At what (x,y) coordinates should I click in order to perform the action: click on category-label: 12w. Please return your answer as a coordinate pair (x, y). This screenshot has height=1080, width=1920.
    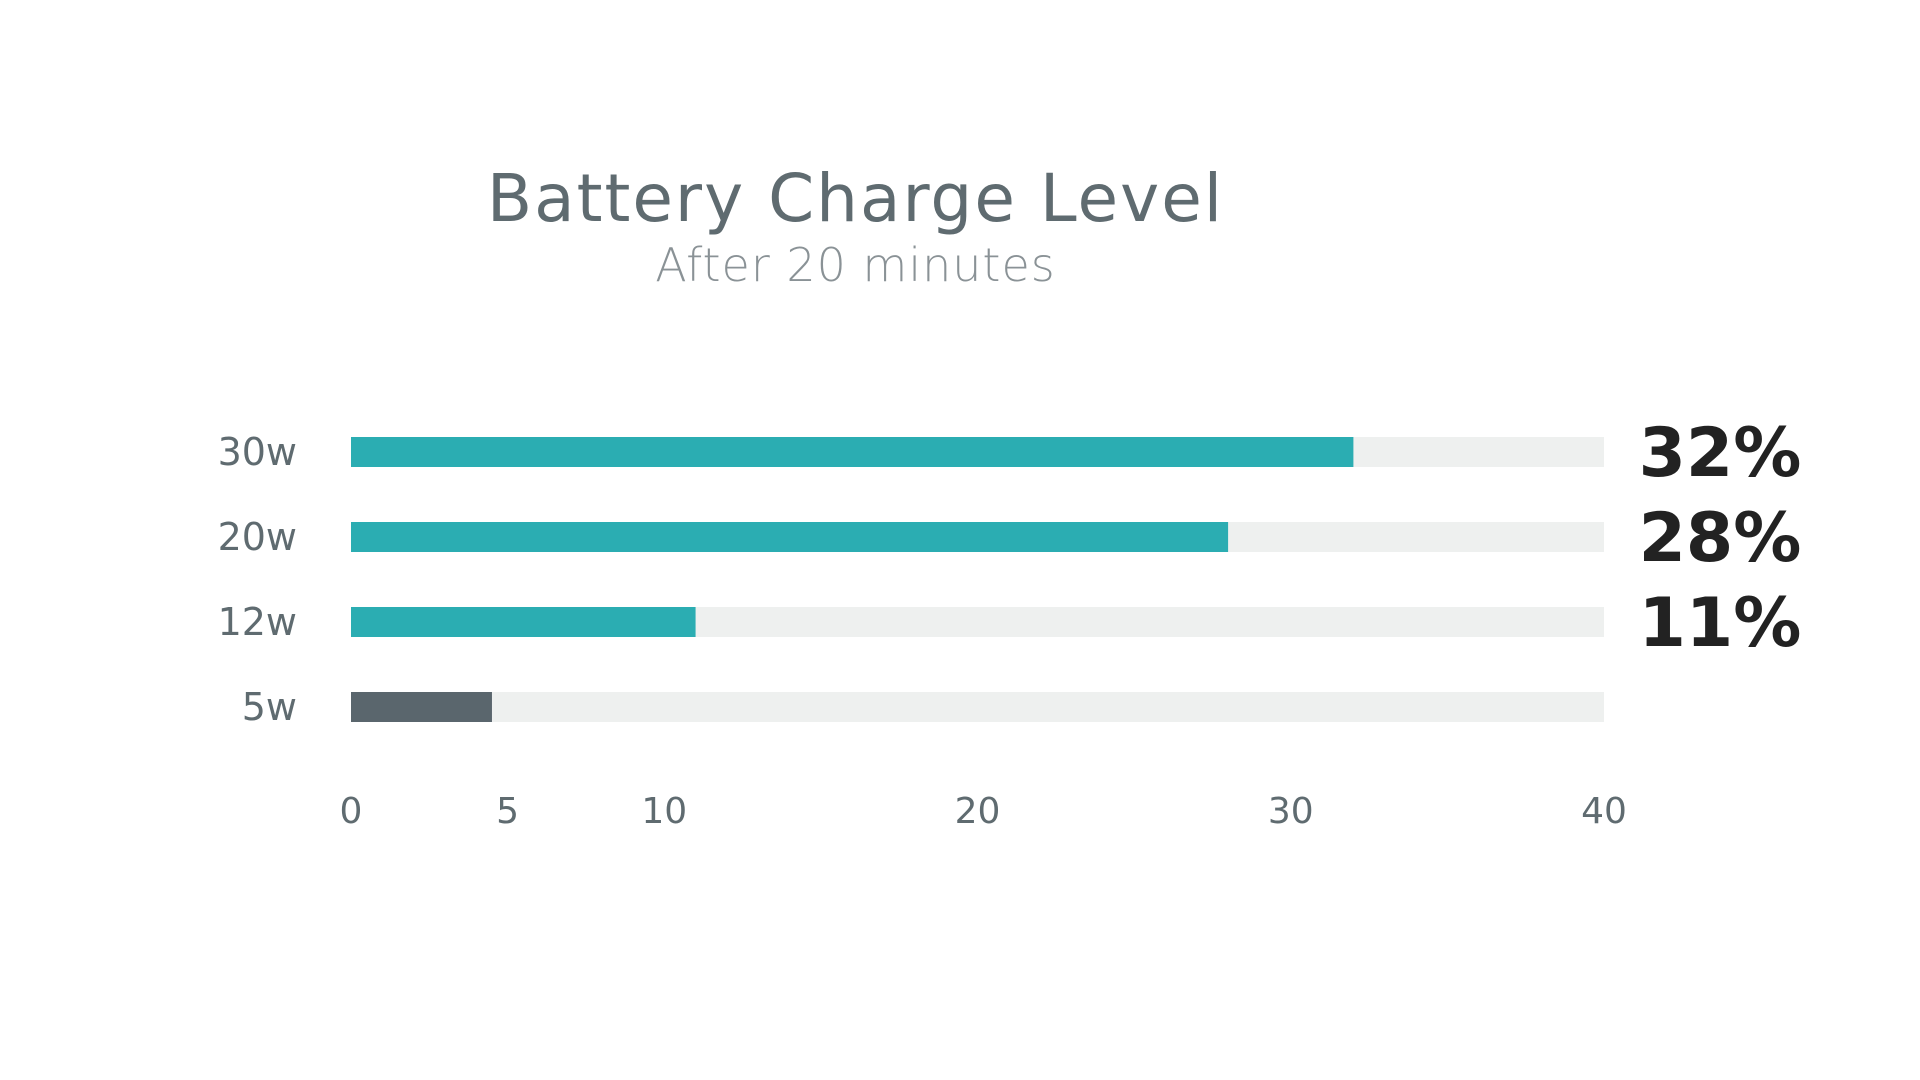
    Looking at the image, I should click on (257, 622).